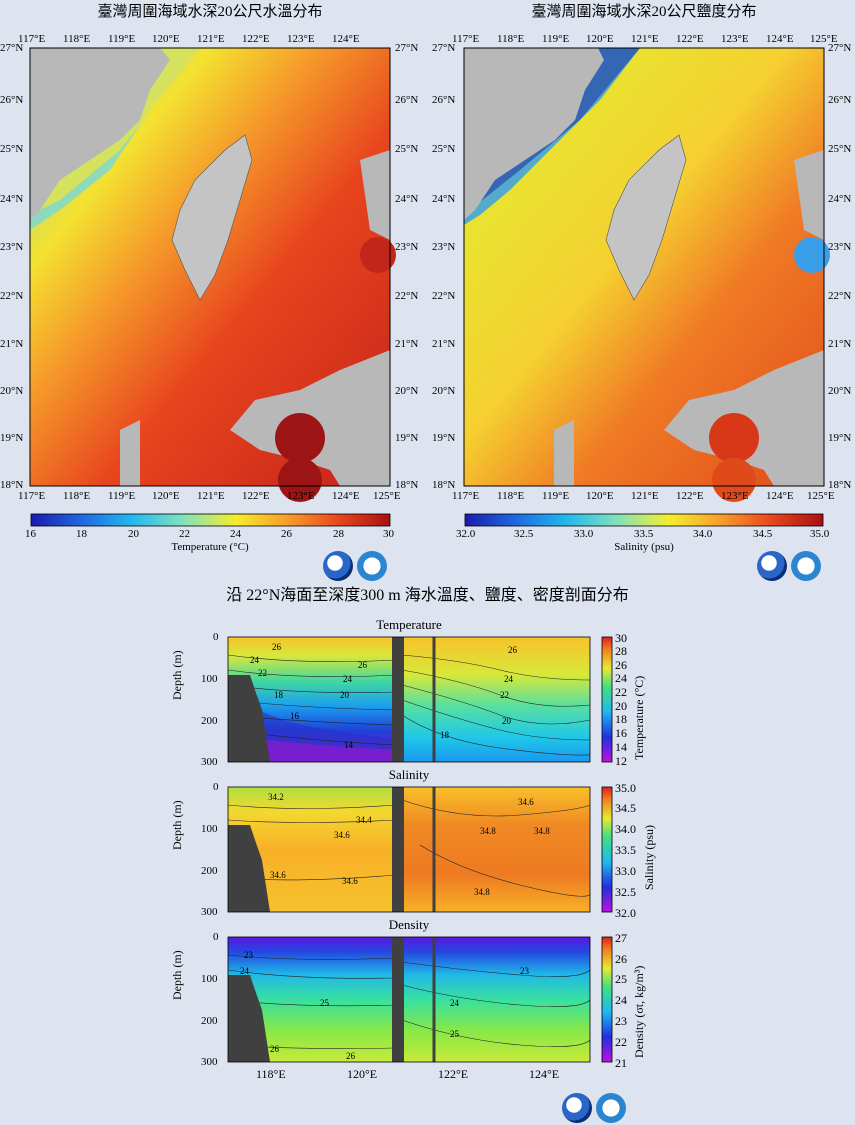 This screenshot has height=1125, width=855. Describe the element at coordinates (639, 1012) in the screenshot. I see `section-dens-cb-label: Density (σt, kg/m³)` at that location.